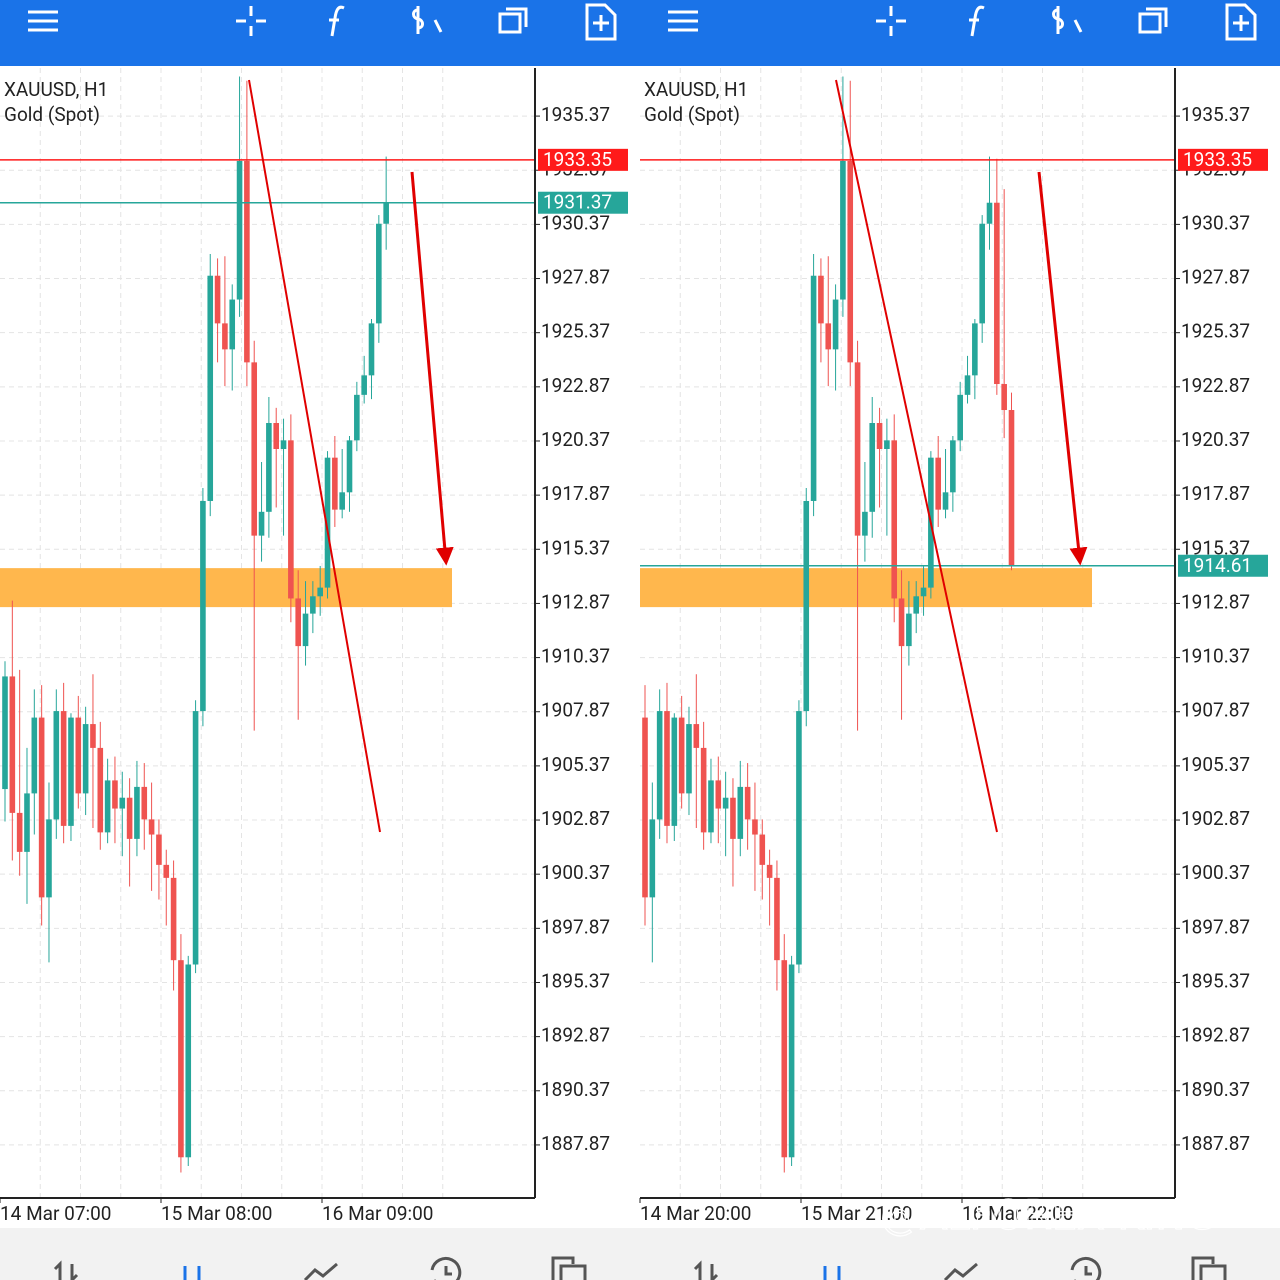 The height and width of the screenshot is (1280, 1280). I want to click on y-tick-label: 1890.37, so click(1215, 1089).